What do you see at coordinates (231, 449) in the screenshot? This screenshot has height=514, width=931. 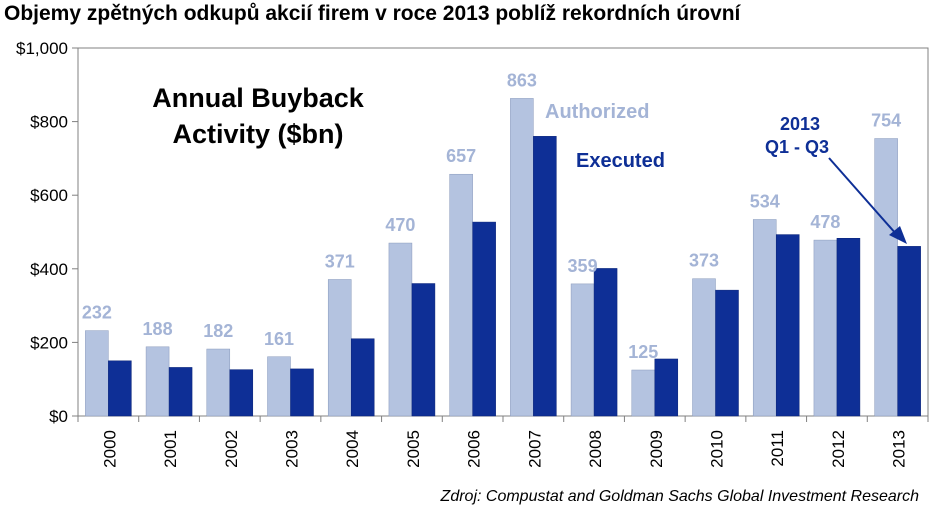 I see `x-tick-label: 2002` at bounding box center [231, 449].